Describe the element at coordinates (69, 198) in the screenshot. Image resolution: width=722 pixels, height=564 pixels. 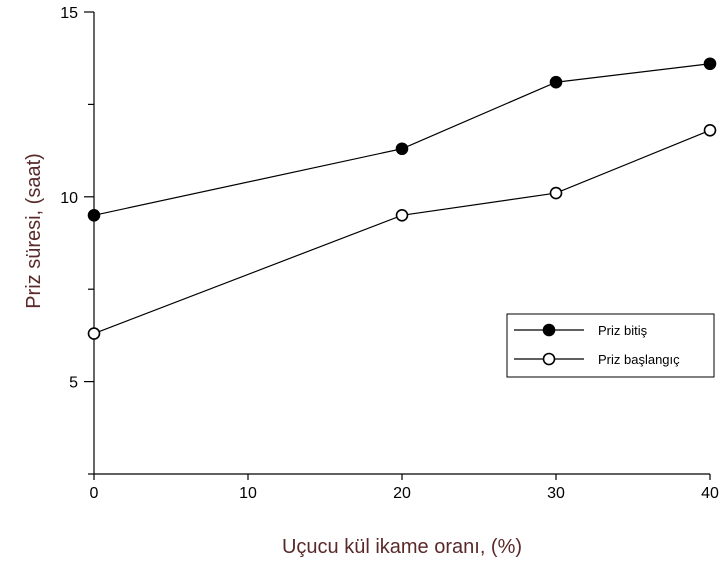
I see `y-tick-label: 10` at that location.